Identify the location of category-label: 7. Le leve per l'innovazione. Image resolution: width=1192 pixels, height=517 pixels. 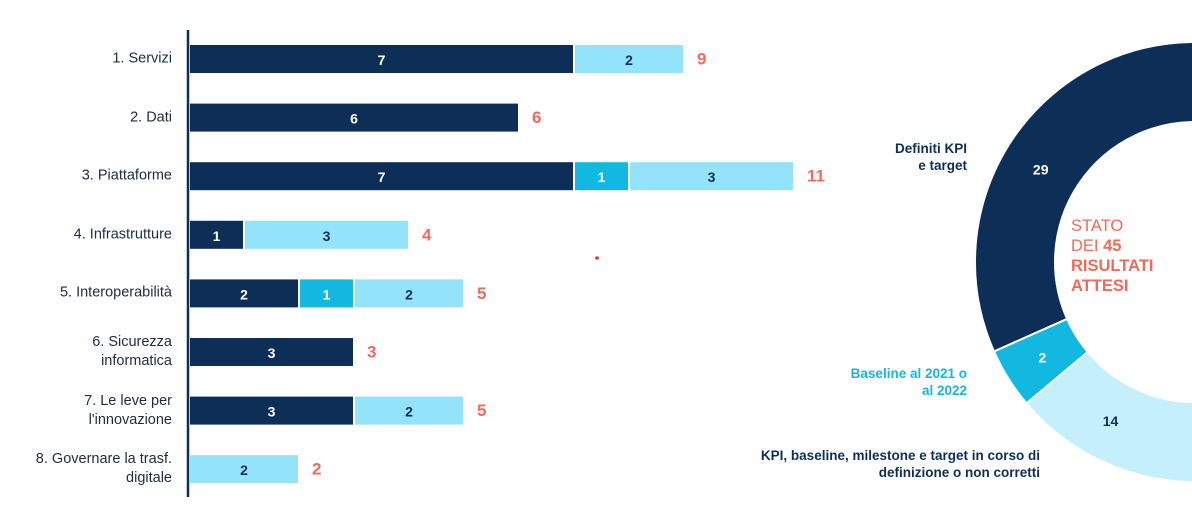
(128, 410).